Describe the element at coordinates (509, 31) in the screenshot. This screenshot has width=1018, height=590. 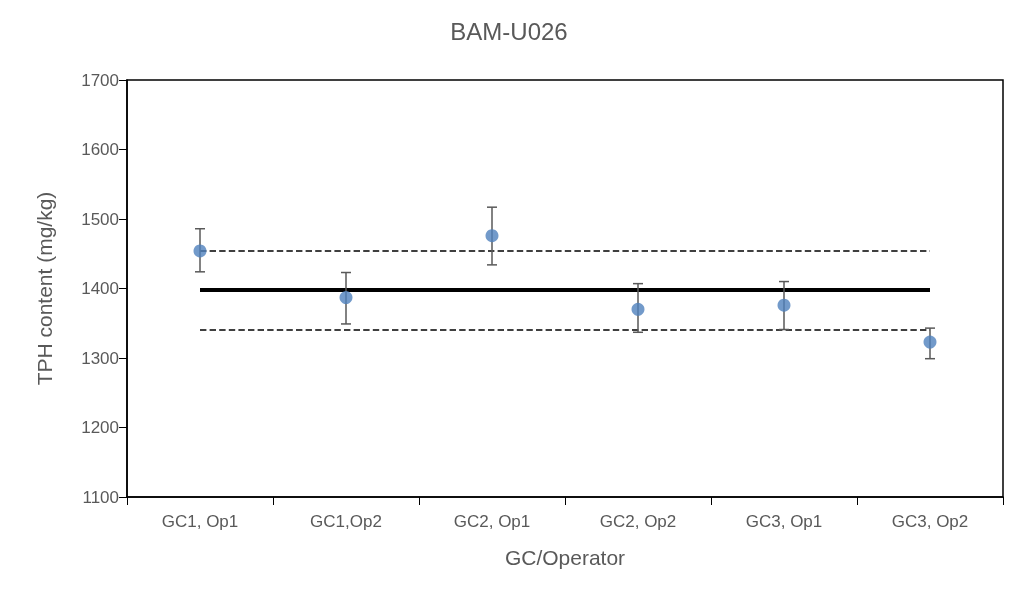
I see `chart-title: BAM-U026` at that location.